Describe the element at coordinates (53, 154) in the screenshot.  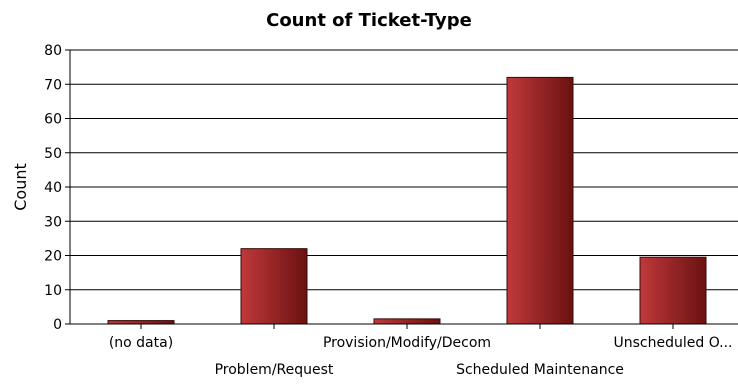
I see `y-tick-label-50: 50` at that location.